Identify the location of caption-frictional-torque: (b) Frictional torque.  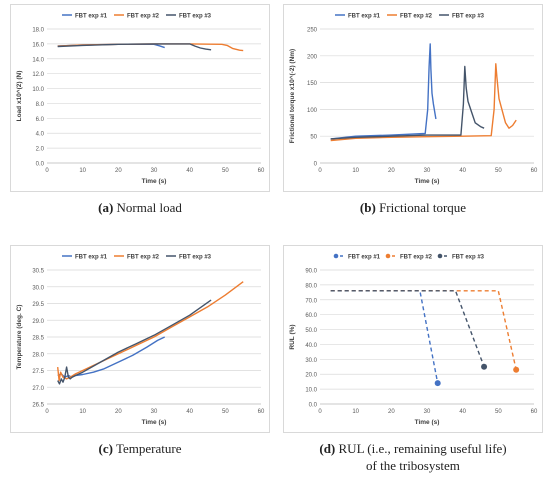
(413, 207).